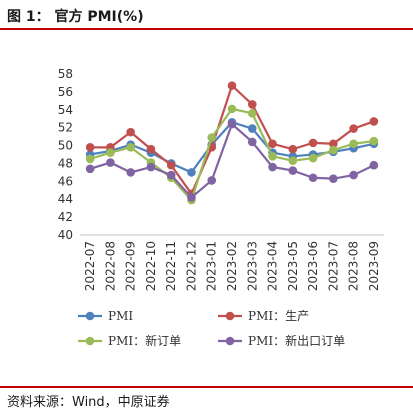 This screenshot has height=414, width=413. What do you see at coordinates (333, 266) in the screenshot?
I see `x-tick-label: 2023-07` at bounding box center [333, 266].